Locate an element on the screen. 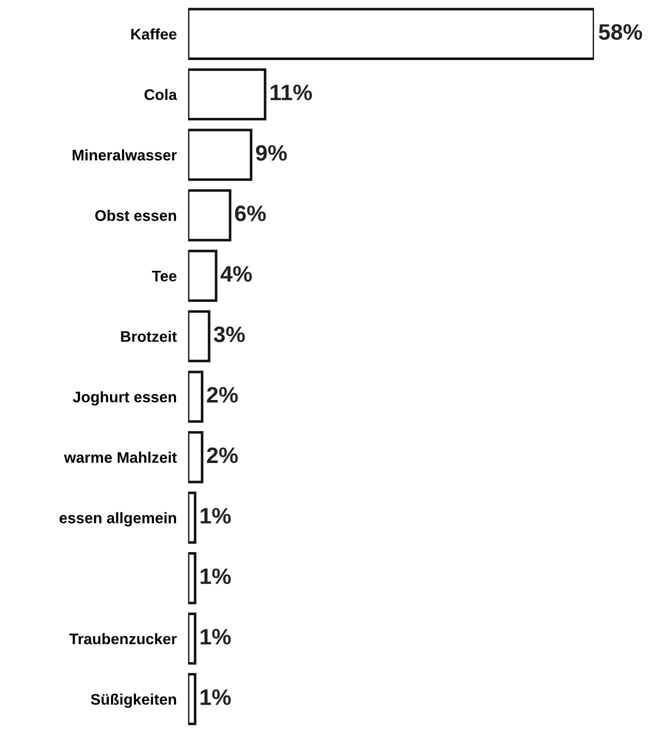 Image resolution: width=660 pixels, height=733 pixels. y-tick-label: Tee is located at coordinates (164, 276).